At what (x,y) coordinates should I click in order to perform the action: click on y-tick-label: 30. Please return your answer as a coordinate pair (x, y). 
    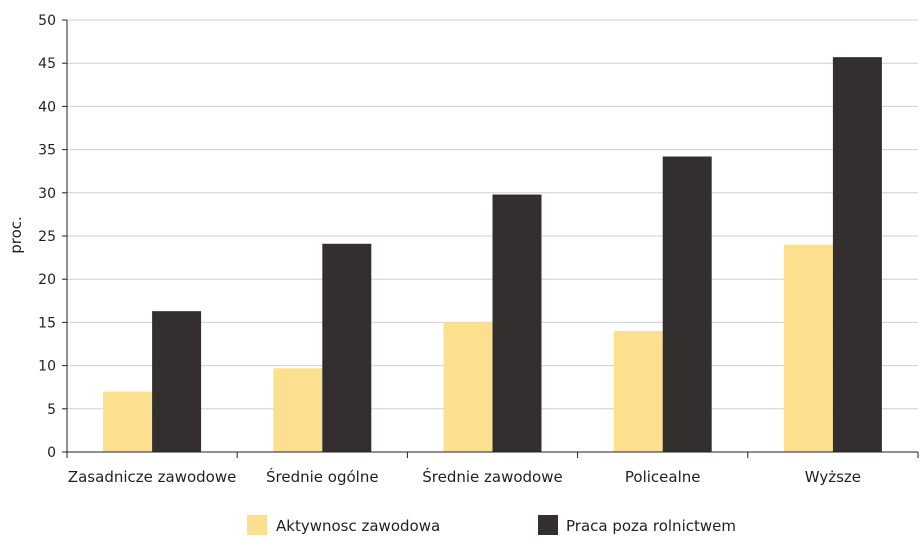
    Looking at the image, I should click on (47, 194).